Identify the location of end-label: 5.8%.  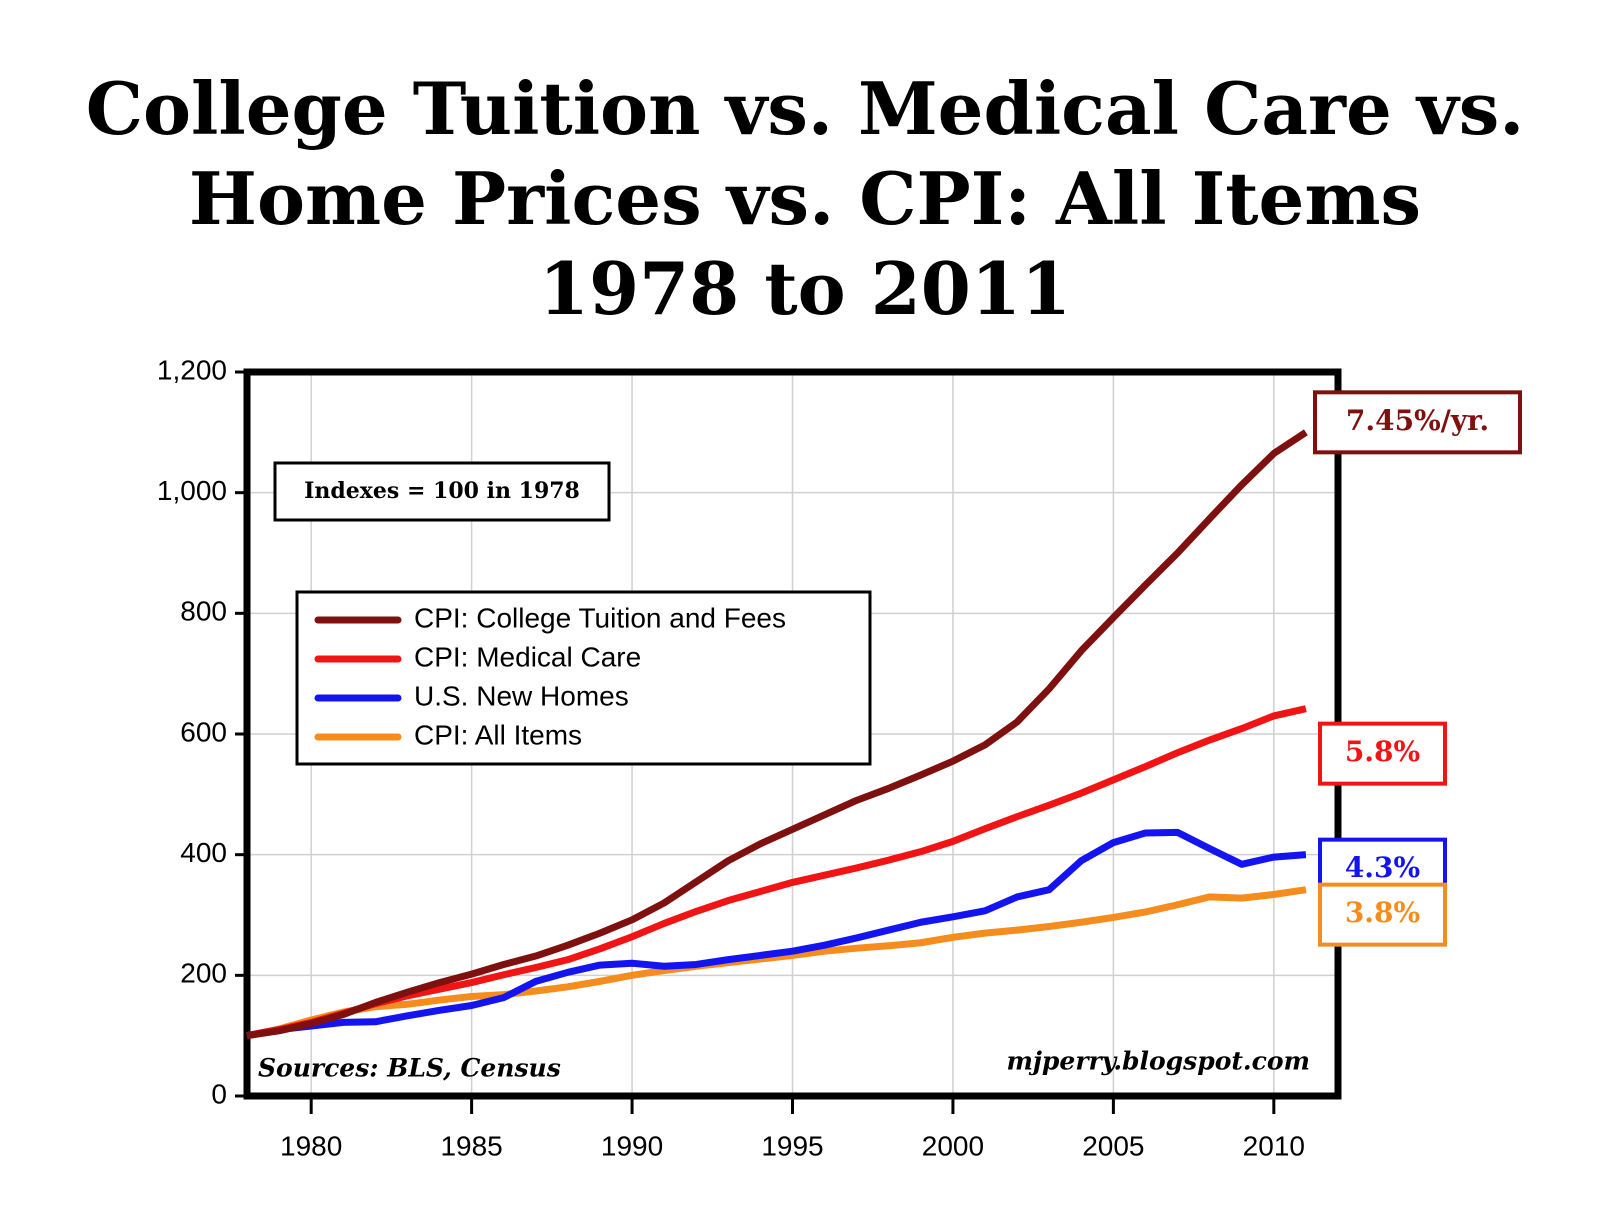
(1382, 751).